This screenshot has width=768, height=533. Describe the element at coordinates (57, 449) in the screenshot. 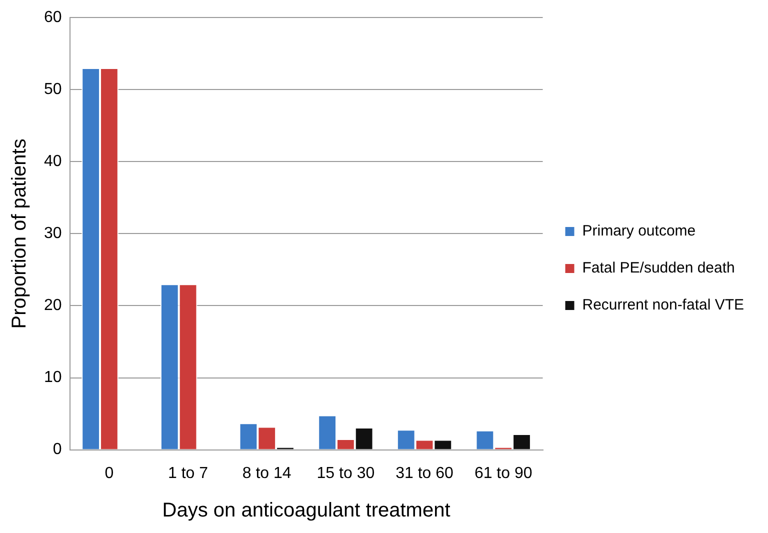

I see `y-tick-label: 0` at that location.